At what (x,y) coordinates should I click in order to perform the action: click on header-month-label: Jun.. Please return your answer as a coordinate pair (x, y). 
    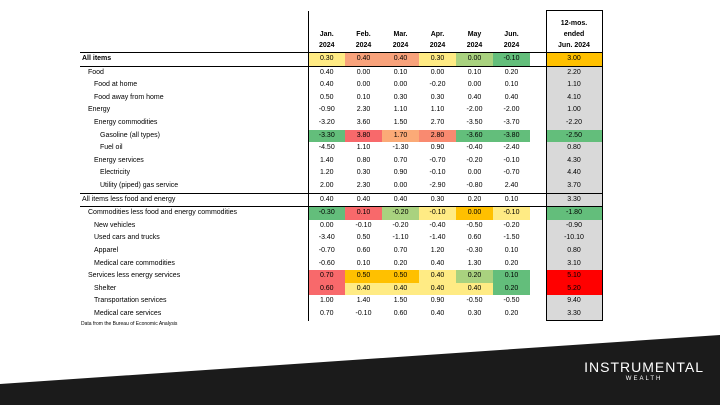
    Looking at the image, I should click on (511, 34).